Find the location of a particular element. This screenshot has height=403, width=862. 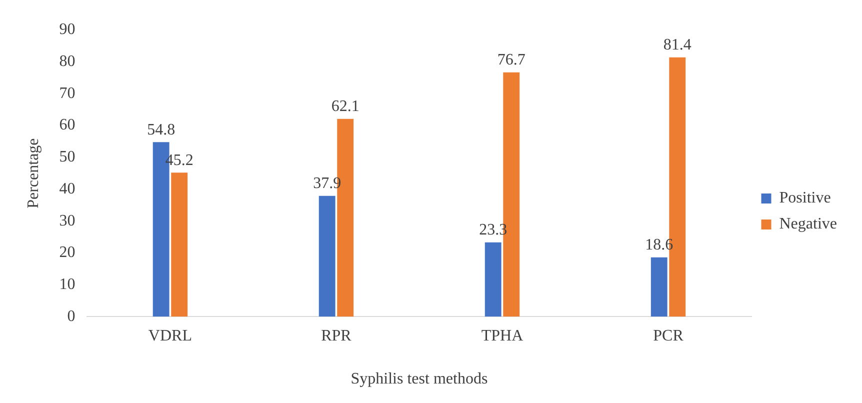

y-tick-label: 90 is located at coordinates (67, 29).